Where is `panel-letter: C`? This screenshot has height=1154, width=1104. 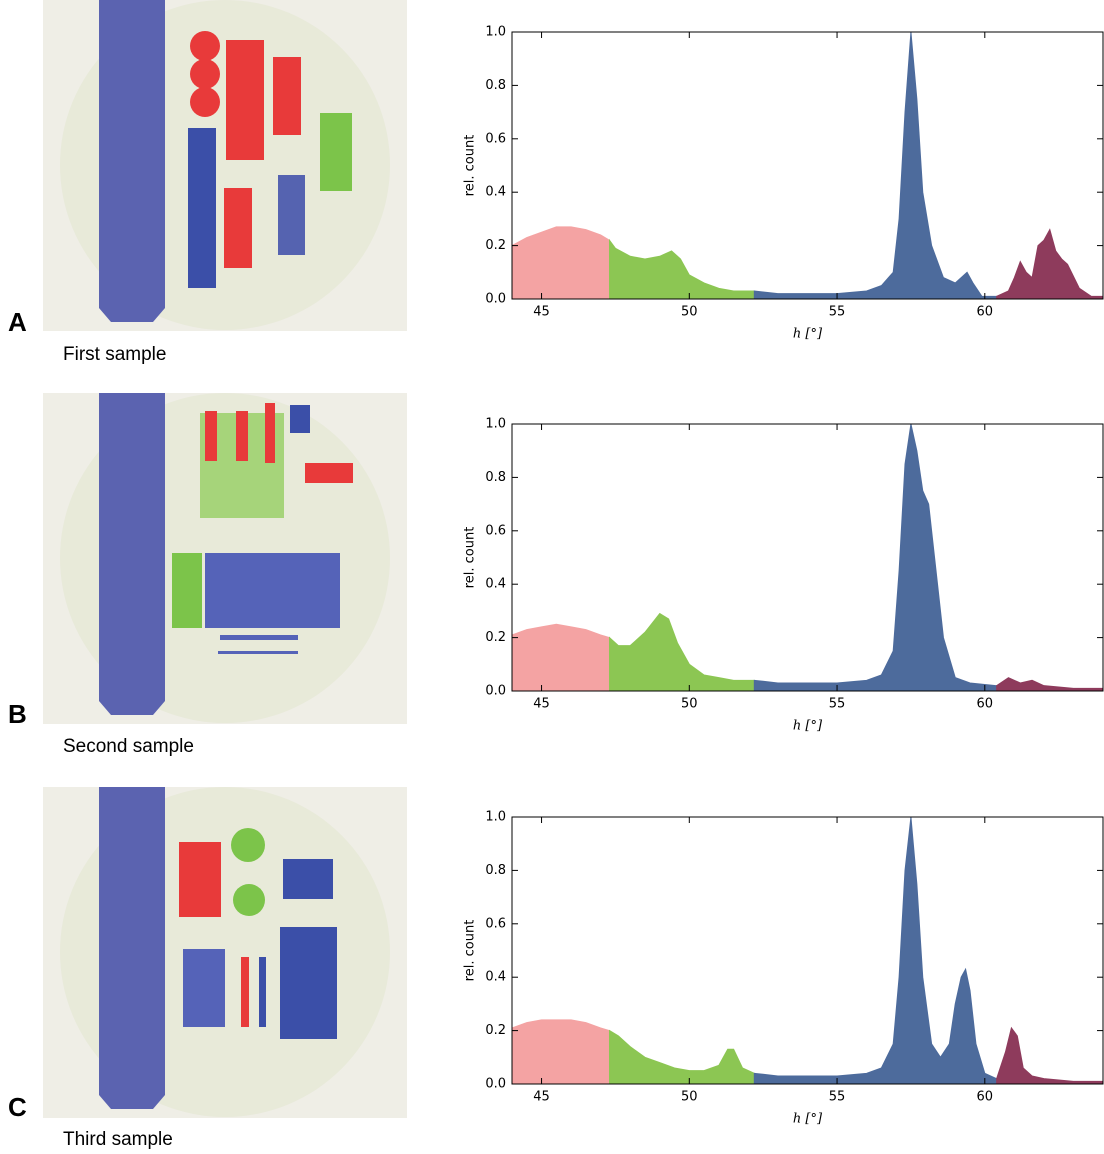
panel-letter: C is located at coordinates (17, 1107).